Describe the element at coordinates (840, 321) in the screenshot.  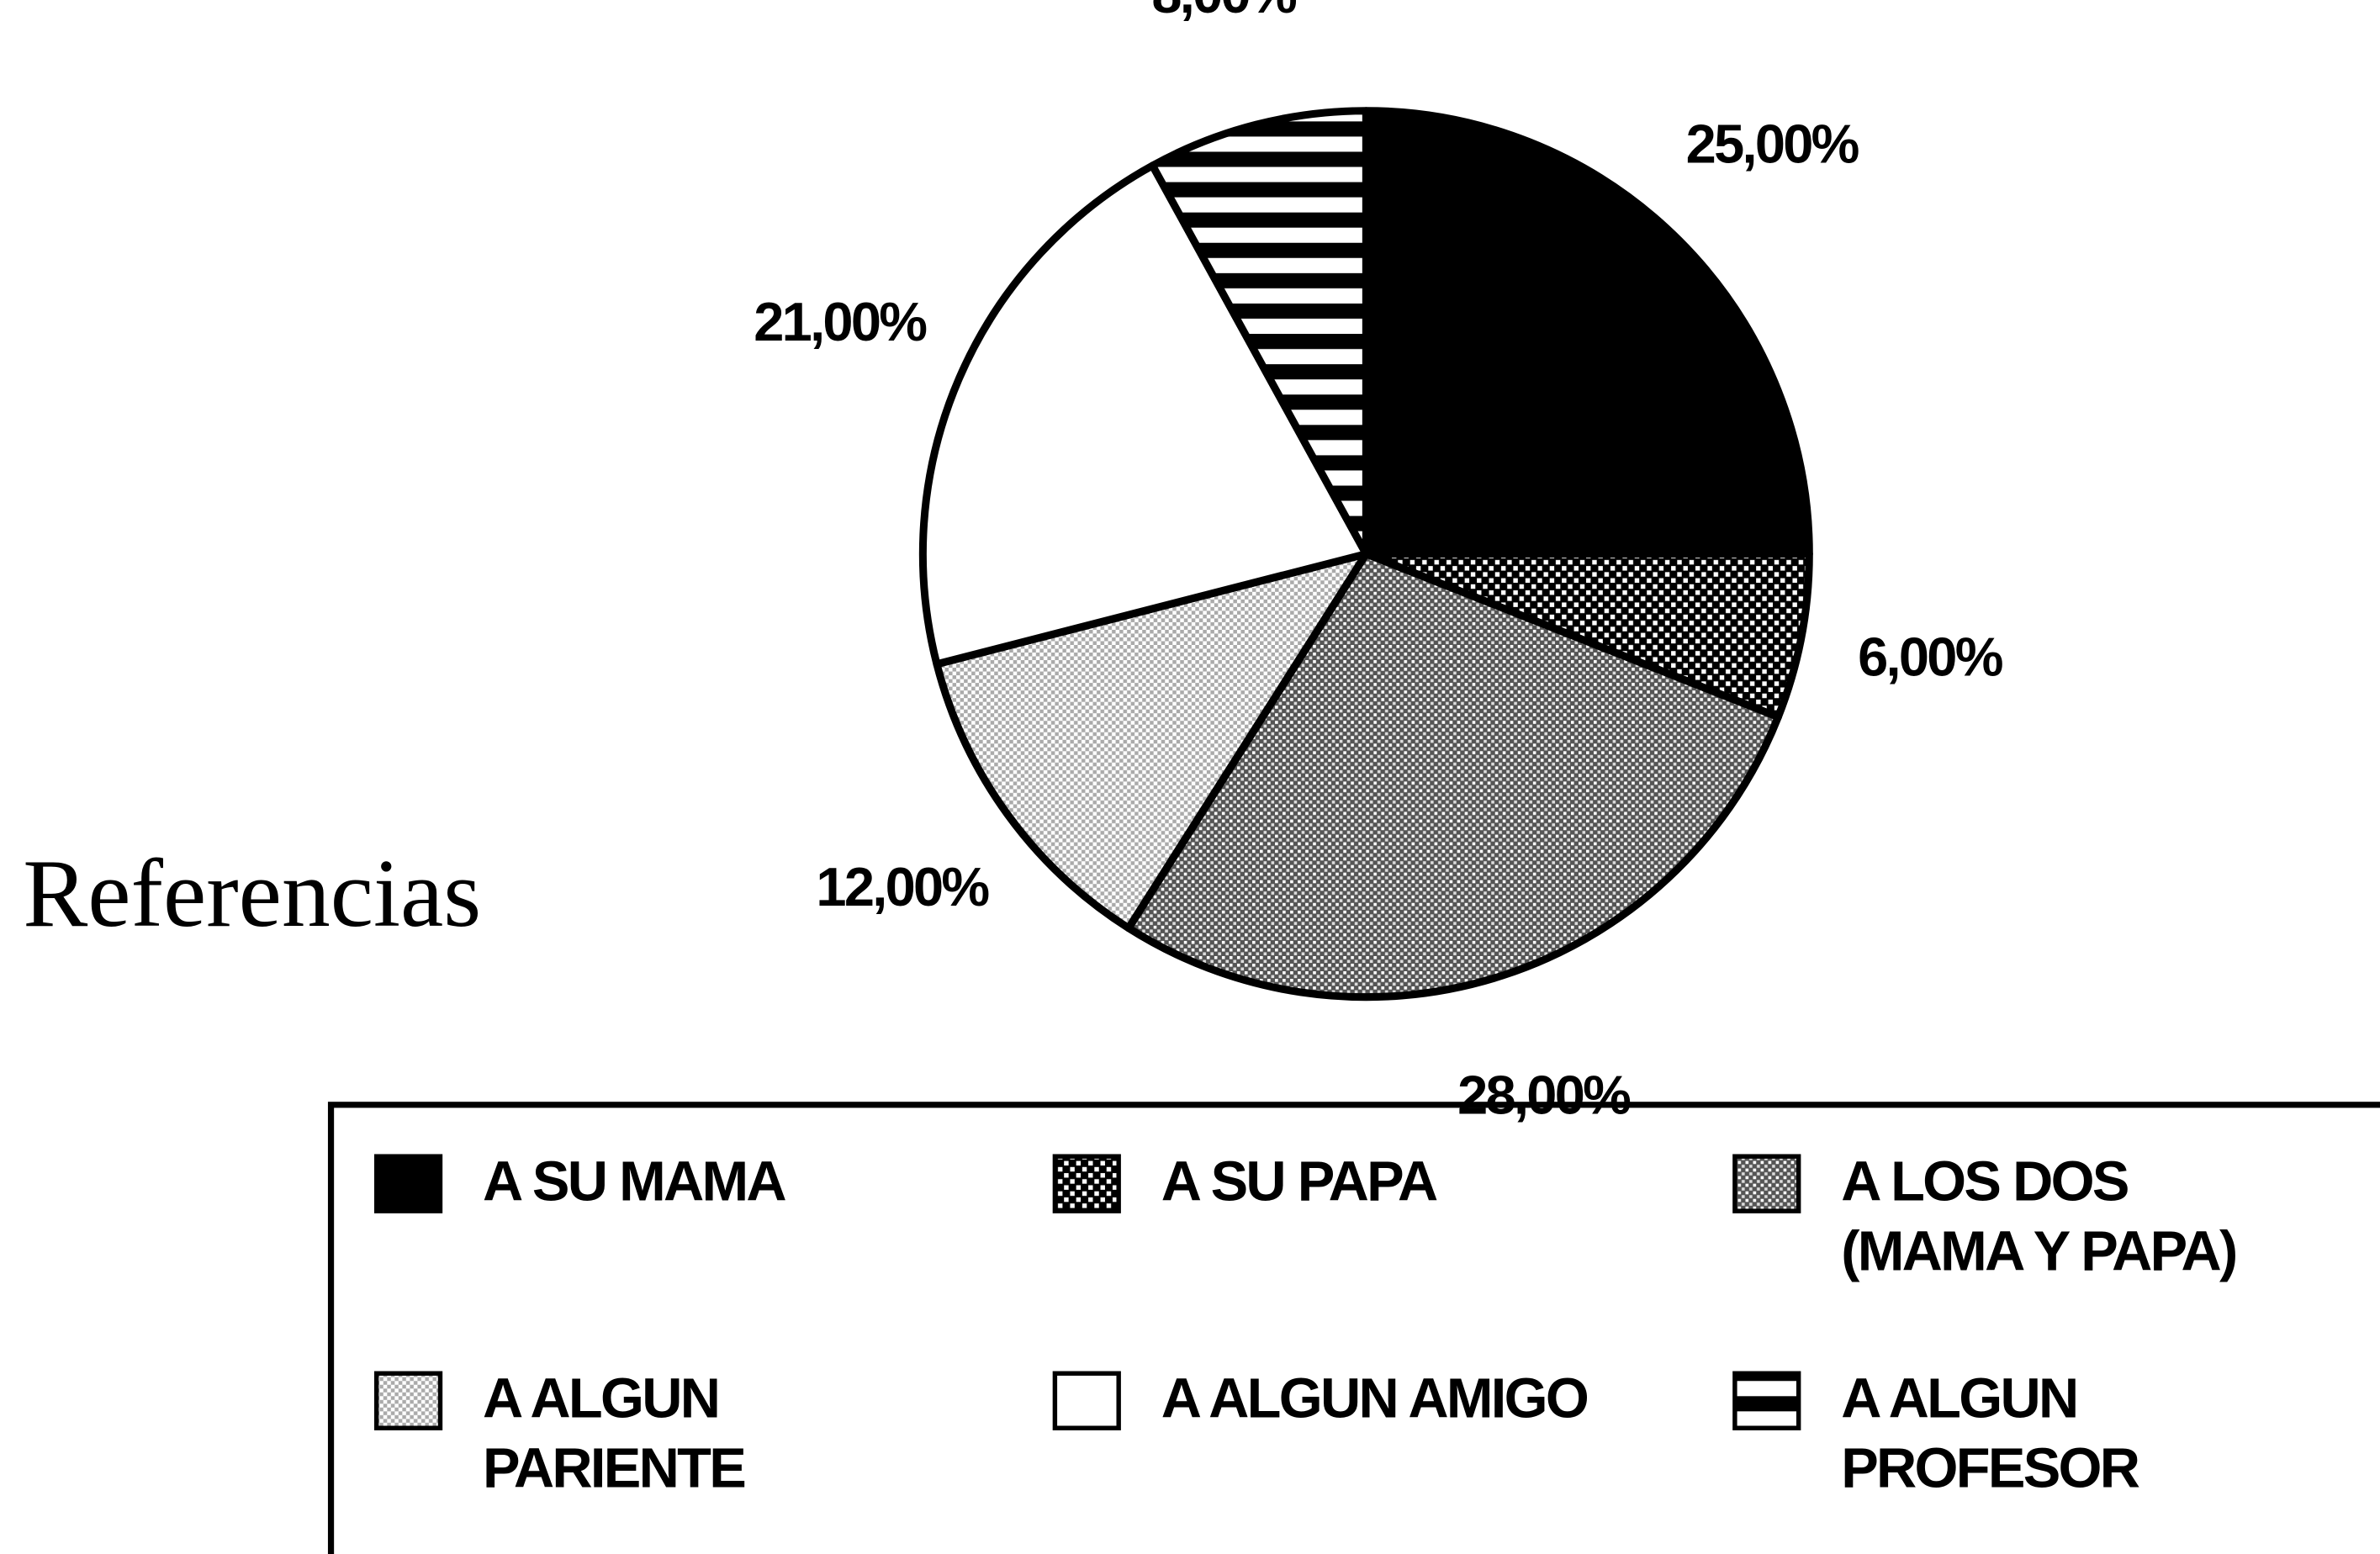
I see `data-label: 21,00%` at that location.